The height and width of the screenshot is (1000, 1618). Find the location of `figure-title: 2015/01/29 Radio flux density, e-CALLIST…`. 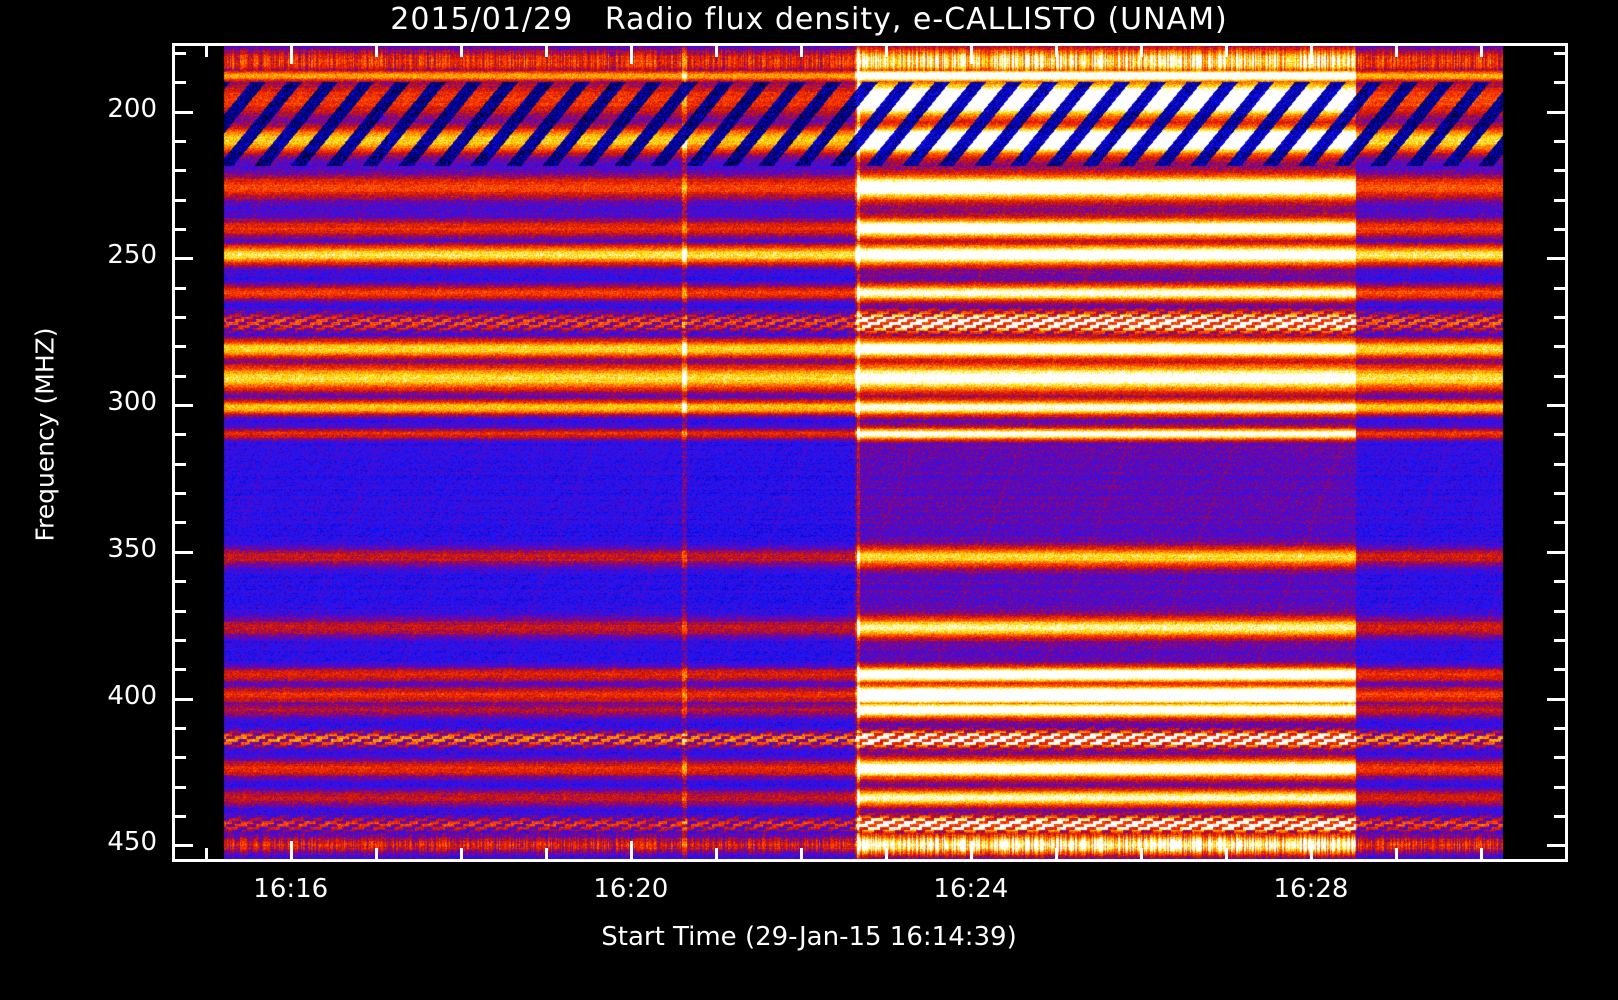

figure-title: 2015/01/29 Radio flux density, e-CALLIST… is located at coordinates (809, 19).